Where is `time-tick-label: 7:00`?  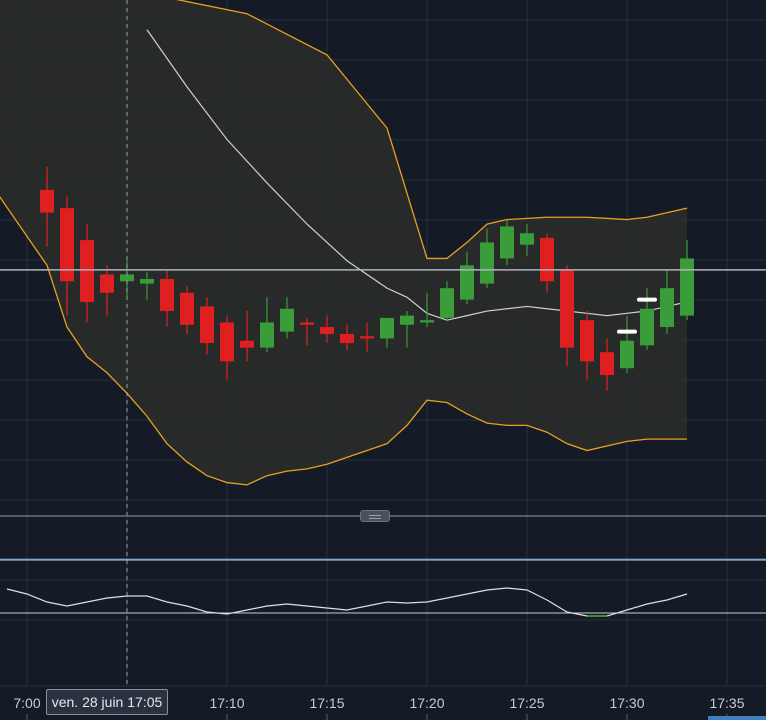 time-tick-label: 7:00 is located at coordinates (26, 703).